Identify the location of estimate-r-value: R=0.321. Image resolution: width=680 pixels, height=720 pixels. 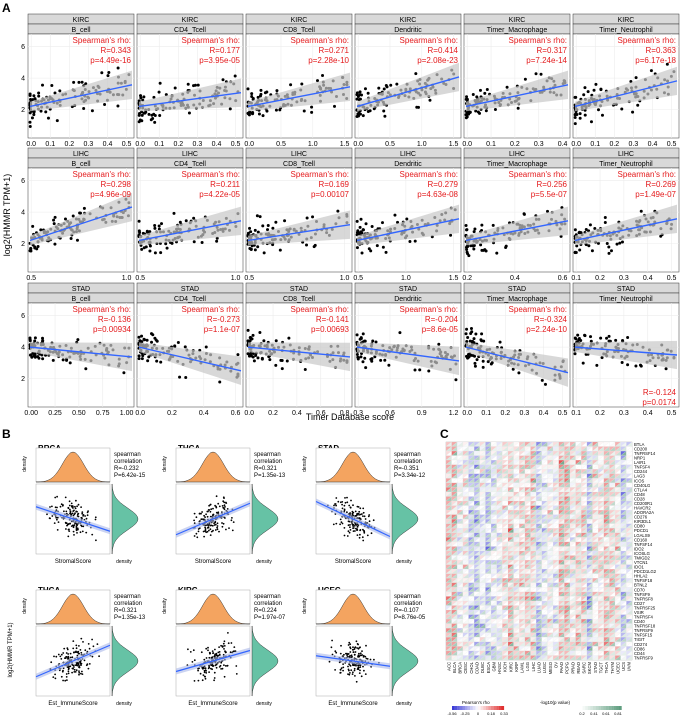
(266, 469).